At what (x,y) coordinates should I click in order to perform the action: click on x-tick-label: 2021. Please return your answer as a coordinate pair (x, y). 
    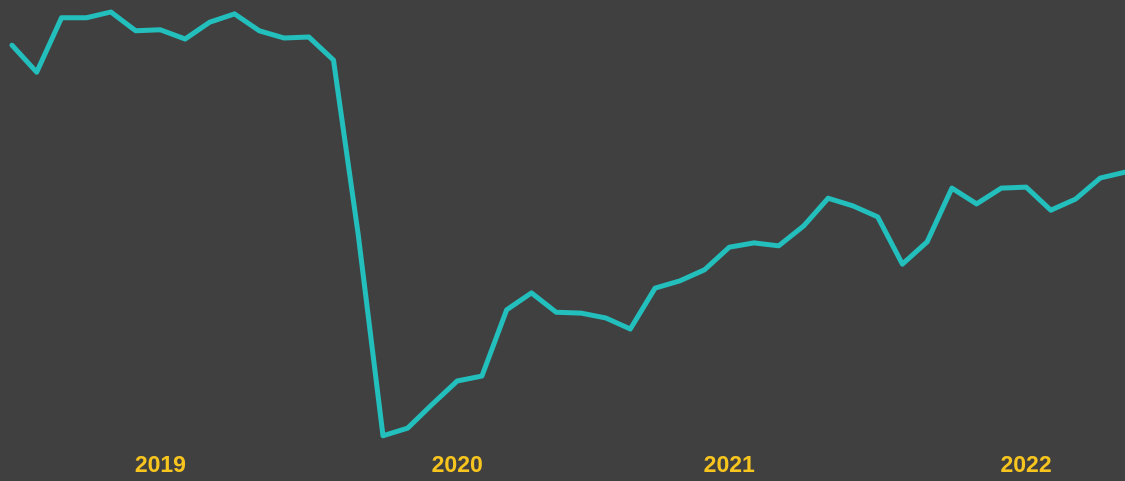
    Looking at the image, I should click on (729, 464).